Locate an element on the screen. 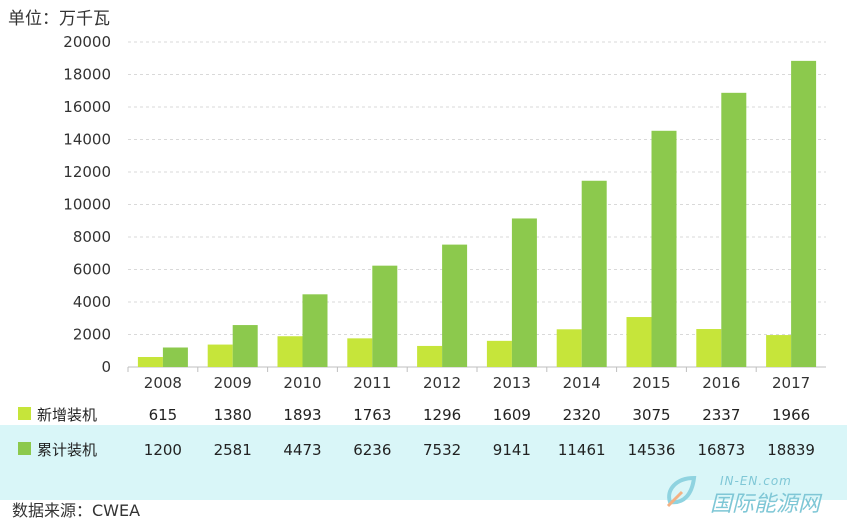  x-tick-label: 2008 is located at coordinates (163, 383).